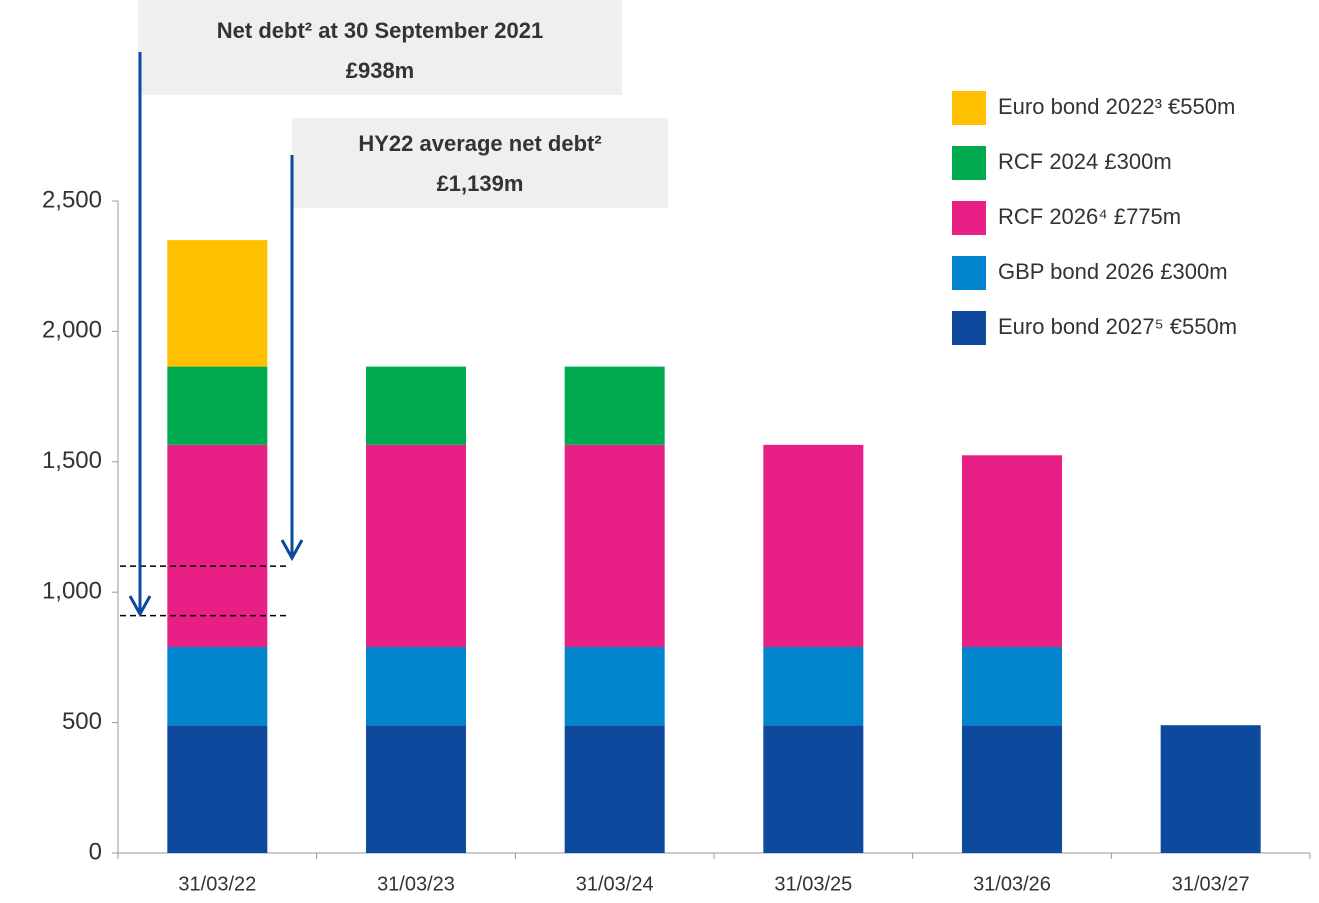 This screenshot has width=1319, height=903. Describe the element at coordinates (380, 30) in the screenshot. I see `annotation-text: Net debt² at 30 September 2021` at that location.